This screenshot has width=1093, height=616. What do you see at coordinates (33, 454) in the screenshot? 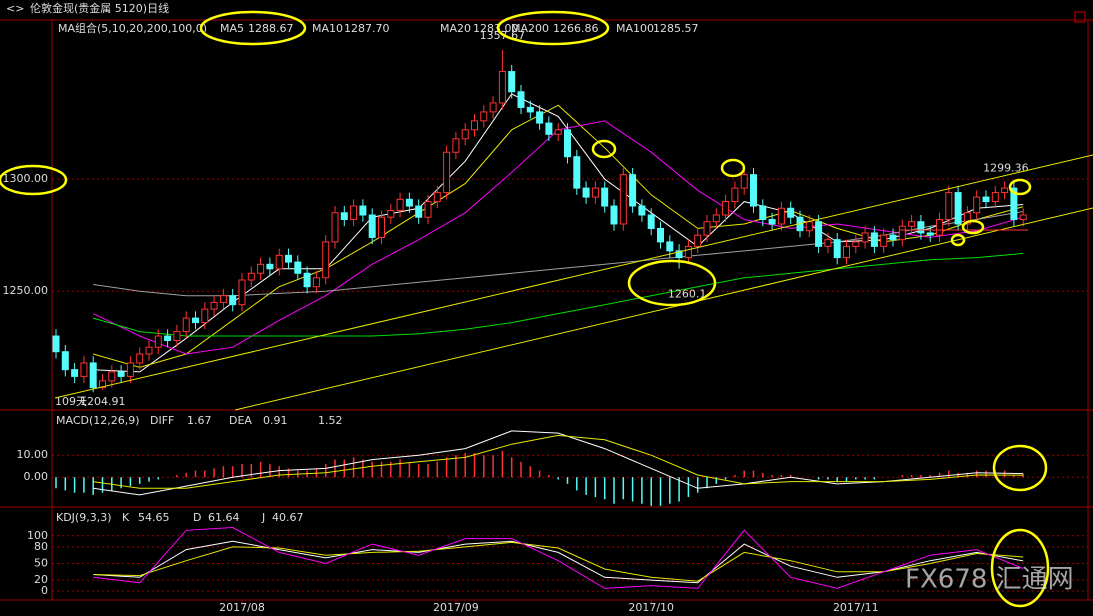
I see `y-tick-label: 10.00` at bounding box center [33, 454].